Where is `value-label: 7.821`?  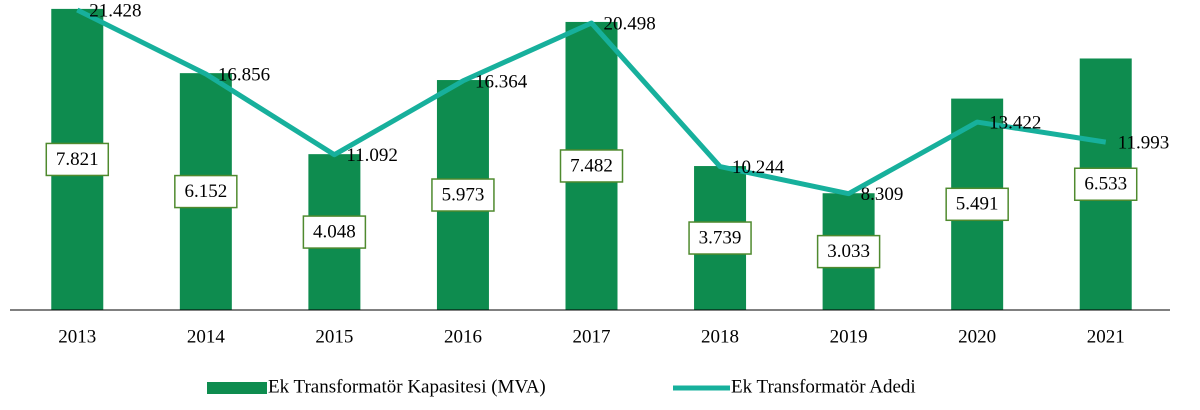 value-label: 7.821 is located at coordinates (77, 159).